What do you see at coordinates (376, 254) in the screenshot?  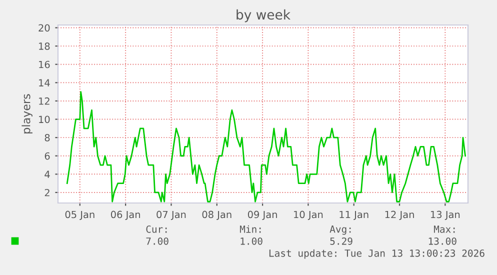 I see `text: Last update: Tue Jan 13 13:00:23 2026` at bounding box center [376, 254].